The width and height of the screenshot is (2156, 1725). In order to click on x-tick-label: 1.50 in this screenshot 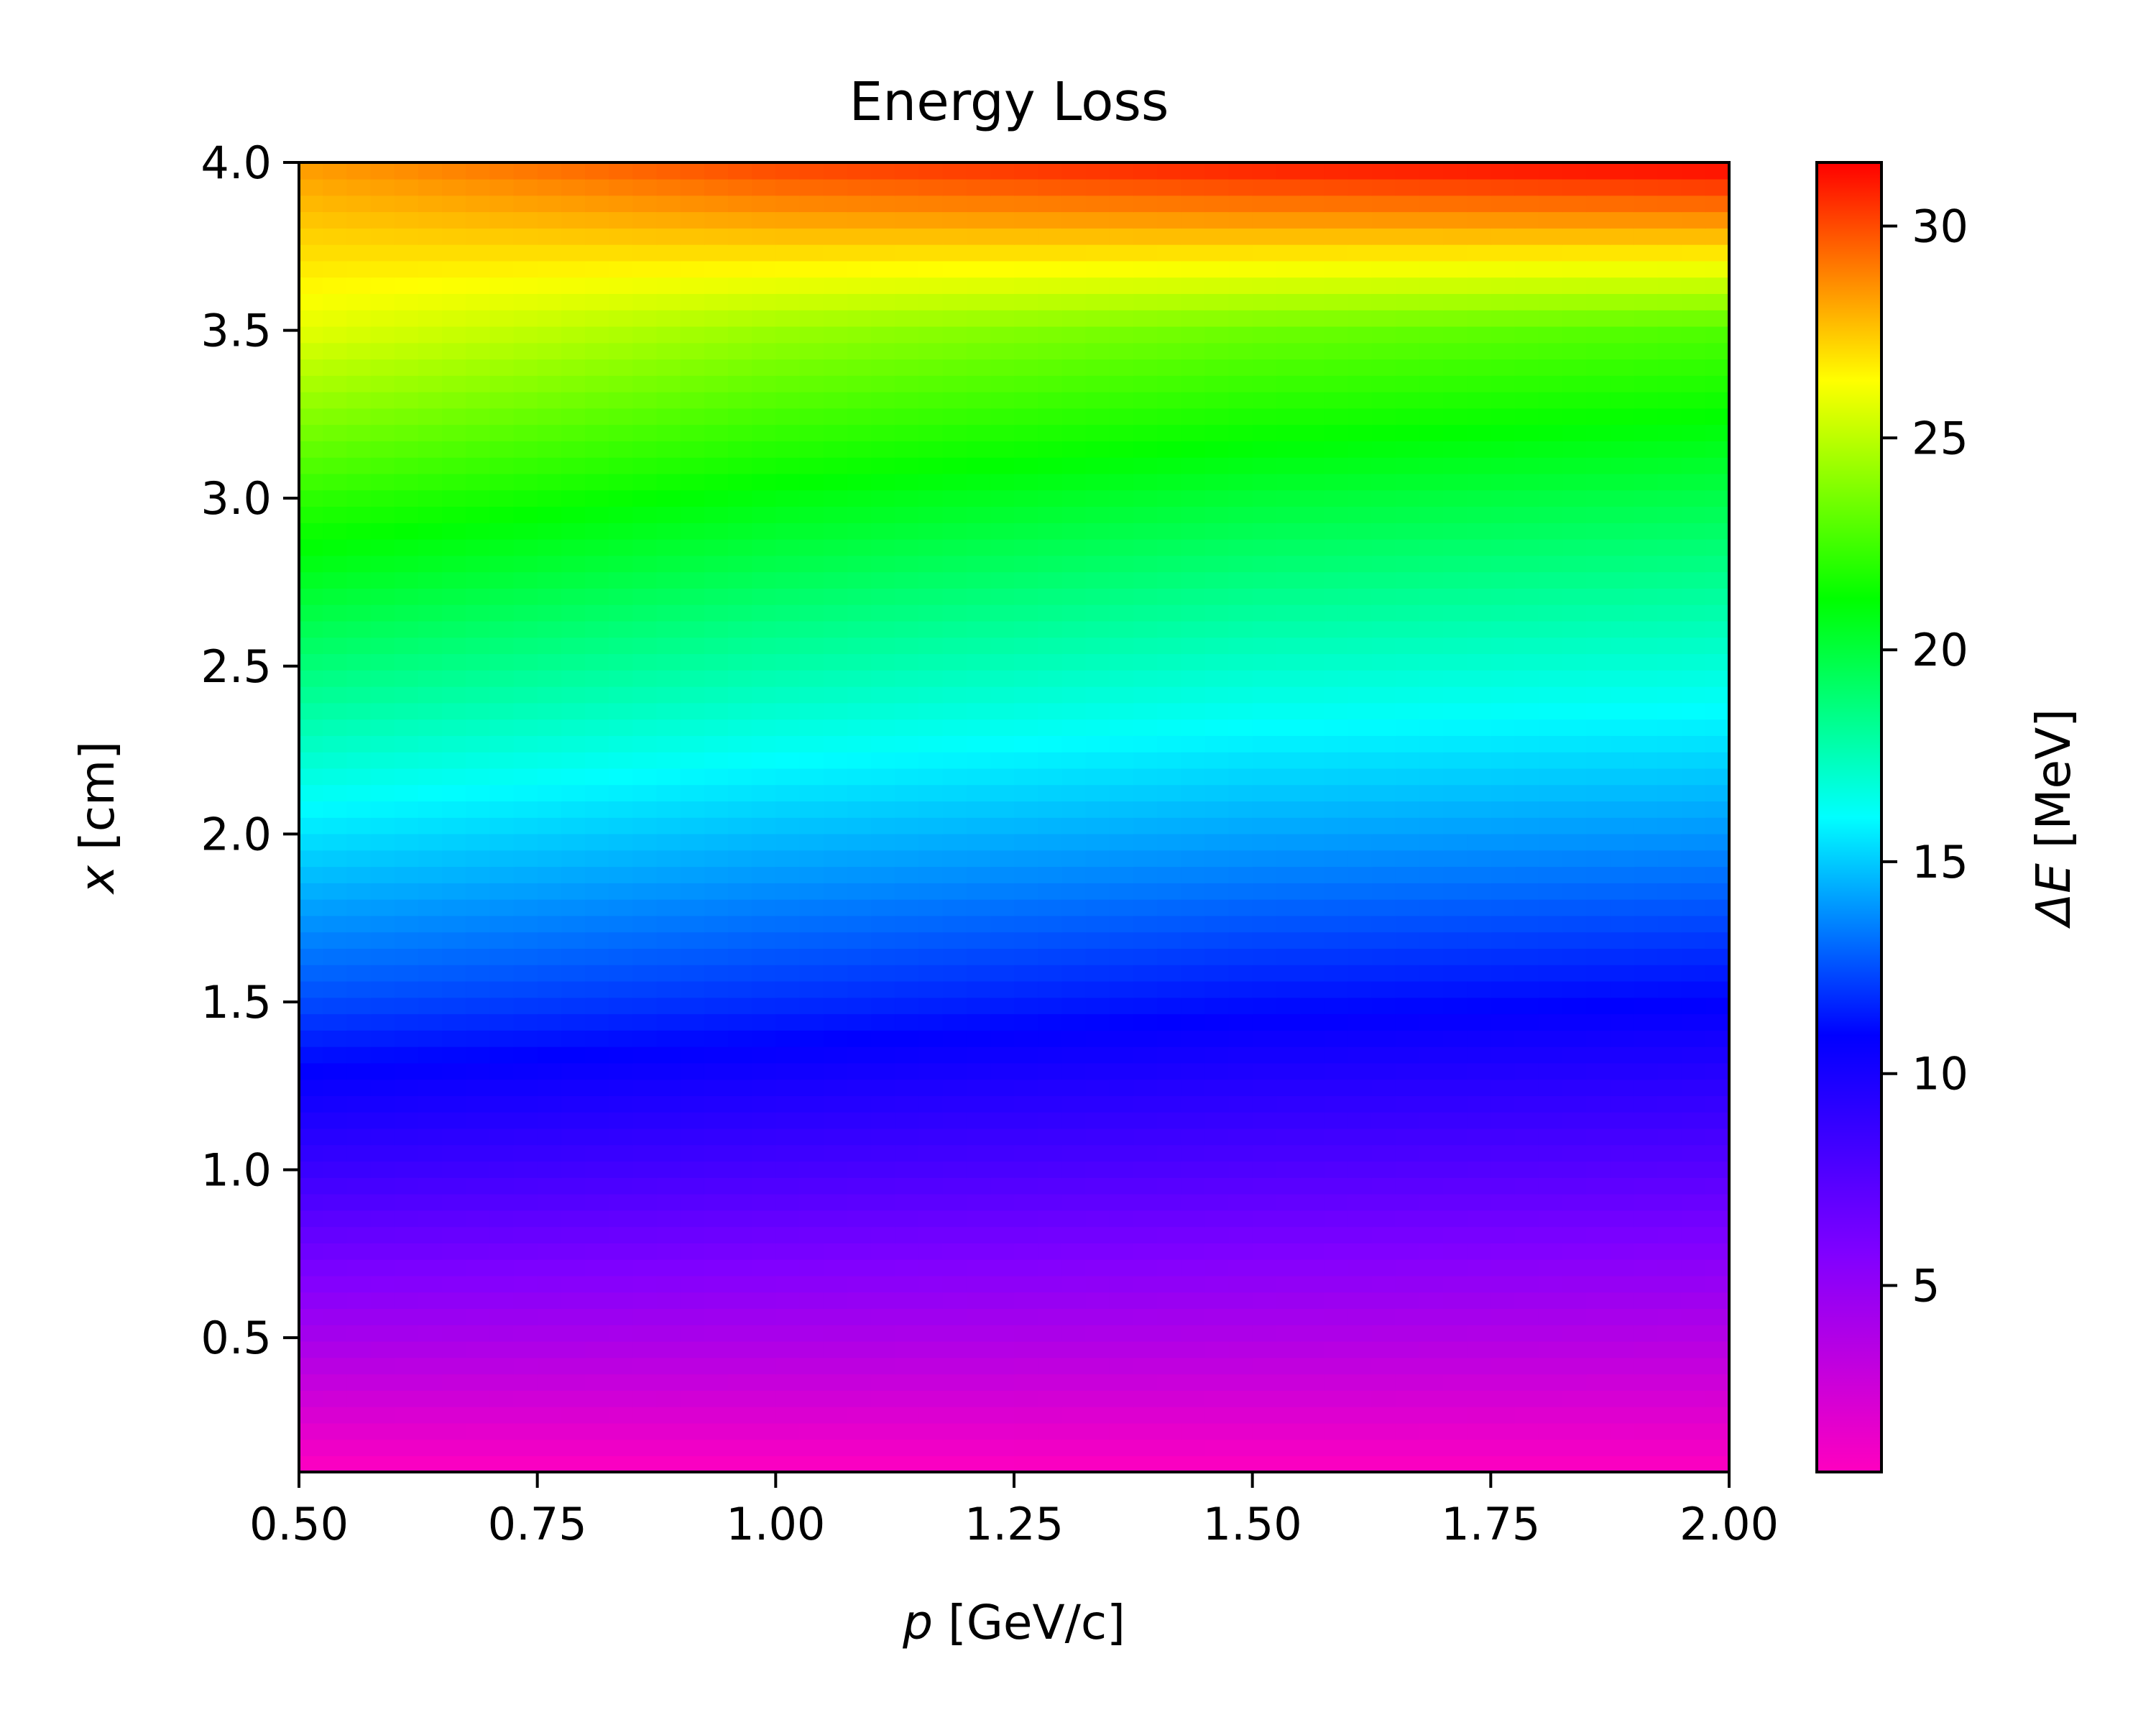, I will do `click(1252, 1524)`.